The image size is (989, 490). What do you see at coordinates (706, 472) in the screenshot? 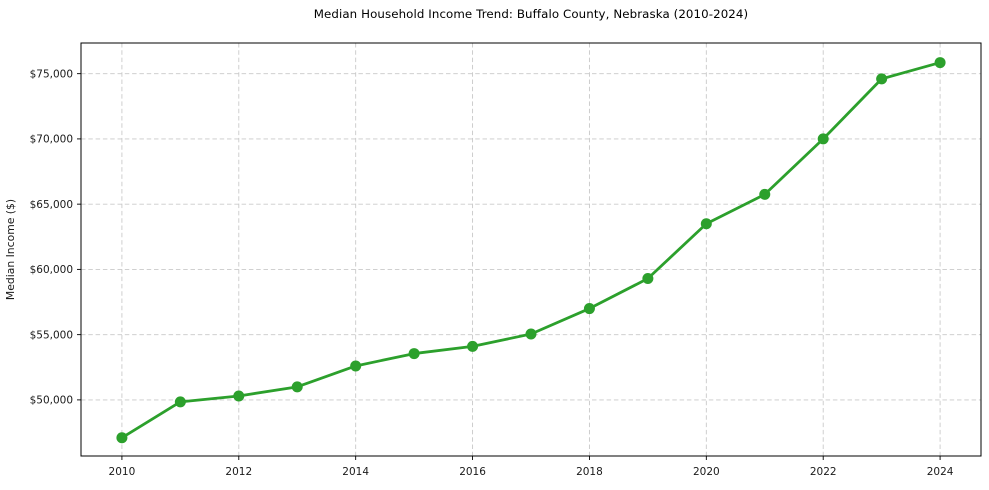
I see `x-tick-label: 2020` at bounding box center [706, 472].